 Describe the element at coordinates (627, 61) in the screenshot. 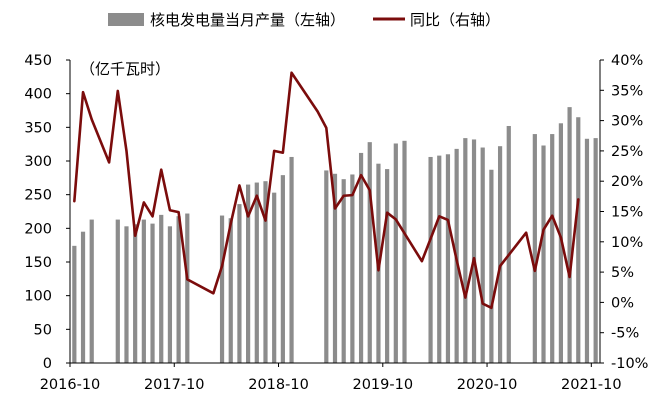

I see `y-right-tick-label: 40%` at that location.